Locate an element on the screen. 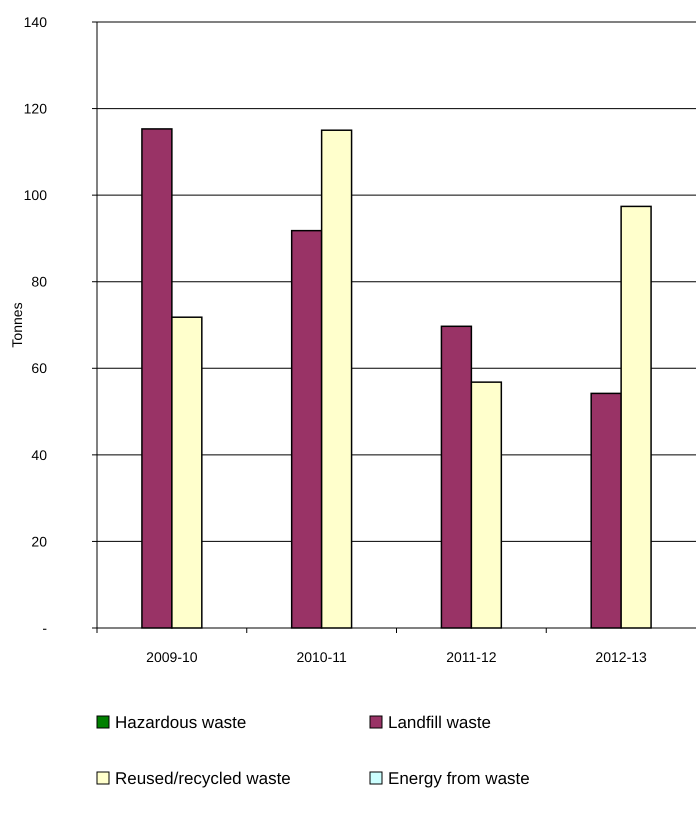 The image size is (696, 816). legend-label: Hazardous waste is located at coordinates (180, 722).